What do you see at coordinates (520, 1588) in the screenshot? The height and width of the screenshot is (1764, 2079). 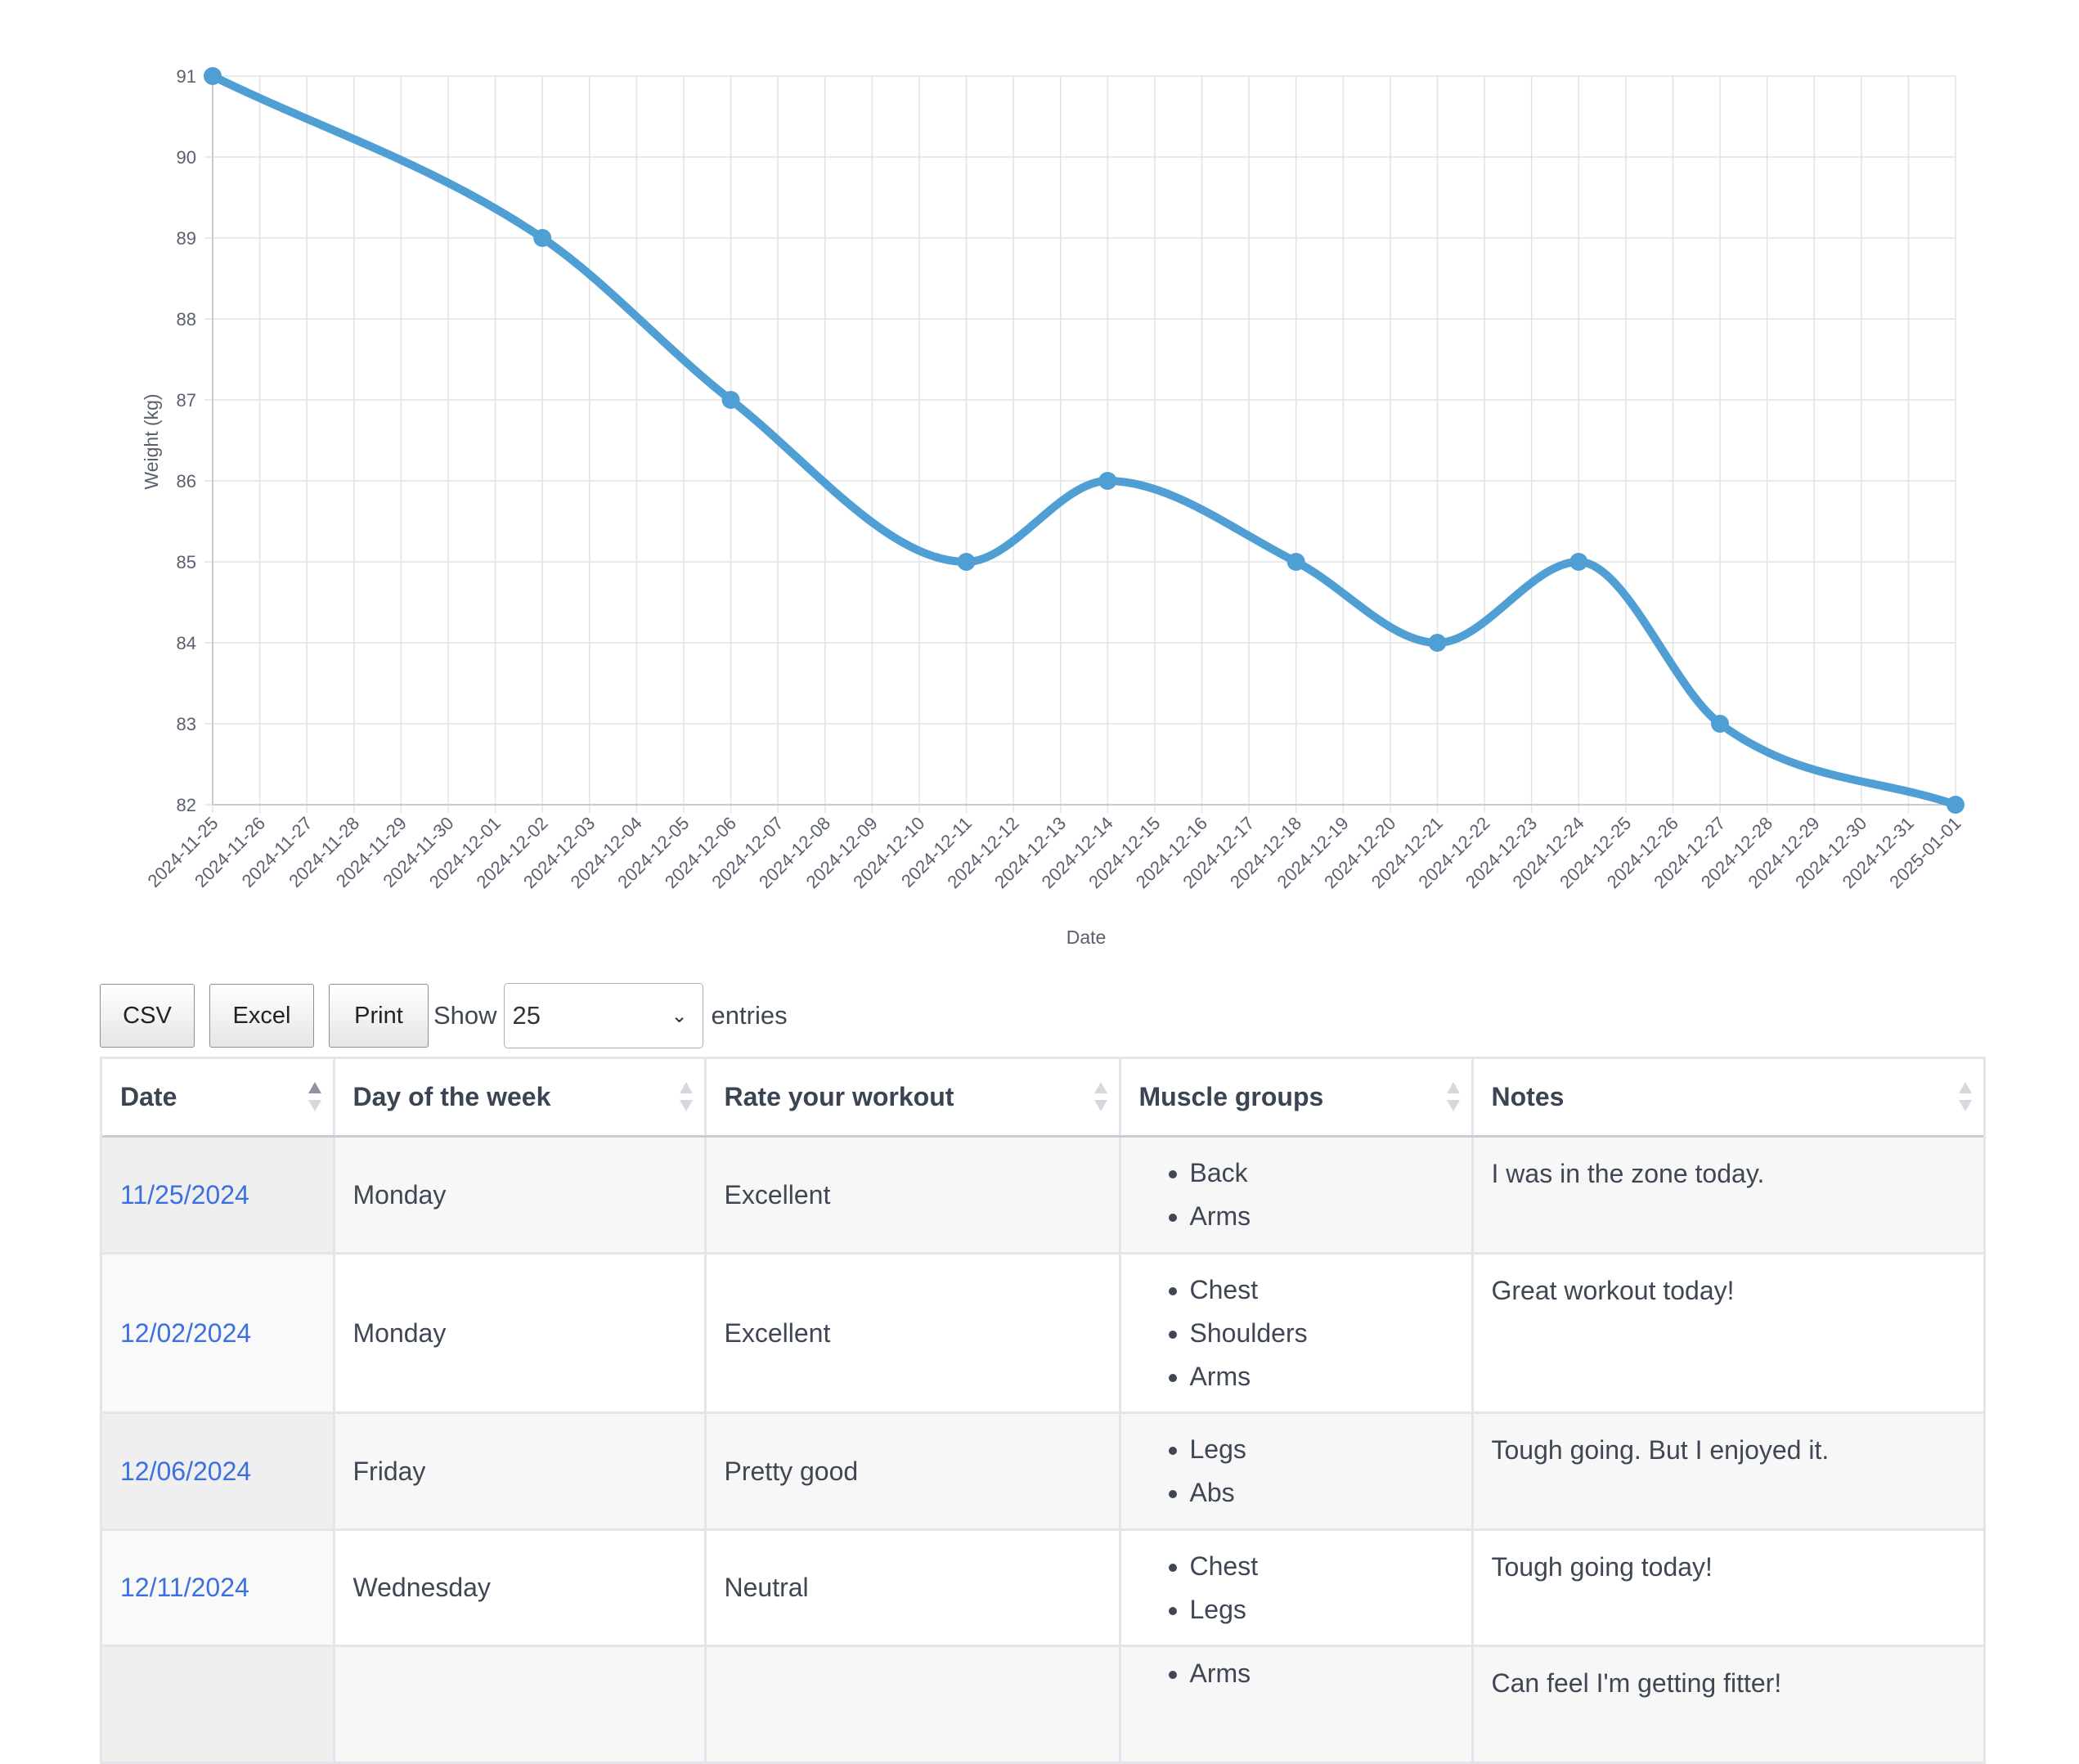 I see `day-cell: Wednesday` at bounding box center [520, 1588].